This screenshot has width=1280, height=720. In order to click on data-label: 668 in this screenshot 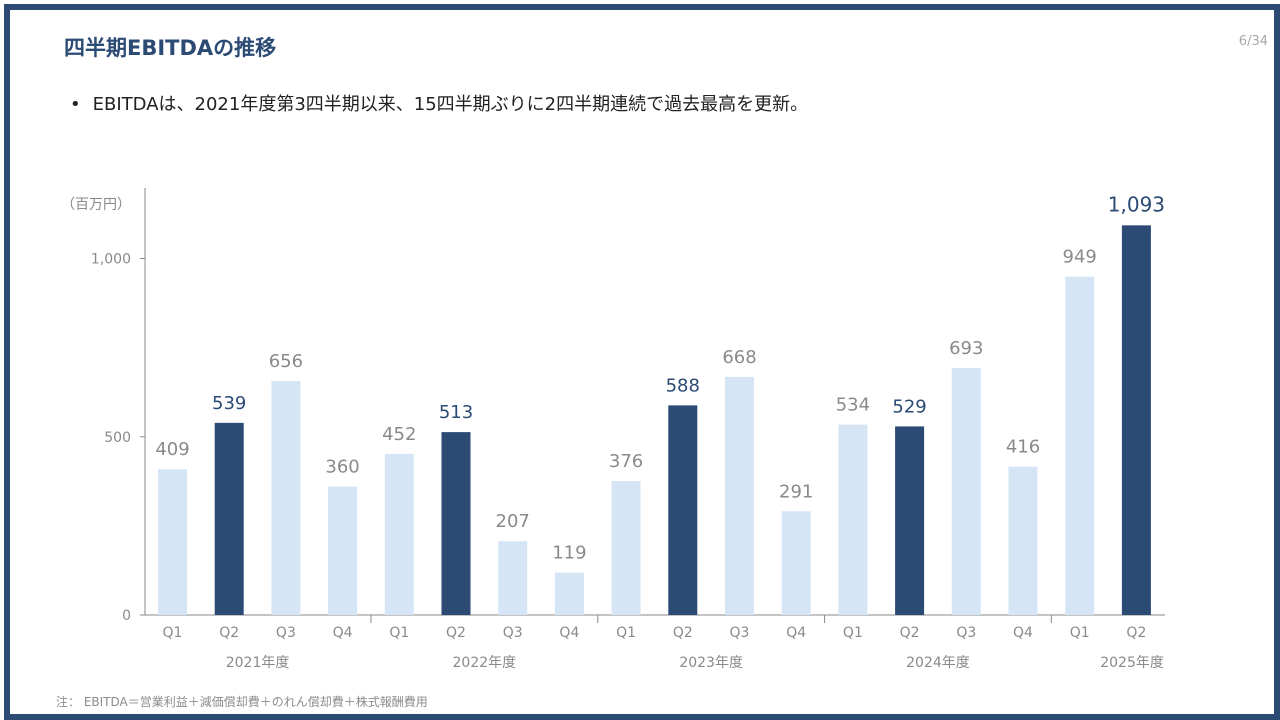, I will do `click(739, 357)`.